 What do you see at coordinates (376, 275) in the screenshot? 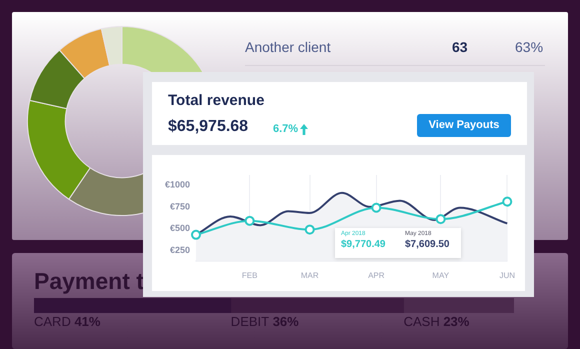
I see `x-tick-label: APR` at bounding box center [376, 275].